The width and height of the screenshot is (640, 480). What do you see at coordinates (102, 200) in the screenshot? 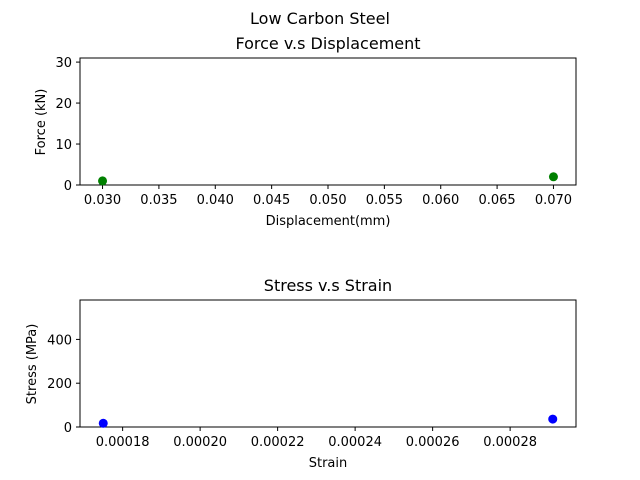
I see `x-tick-label: 0.030` at bounding box center [102, 200].